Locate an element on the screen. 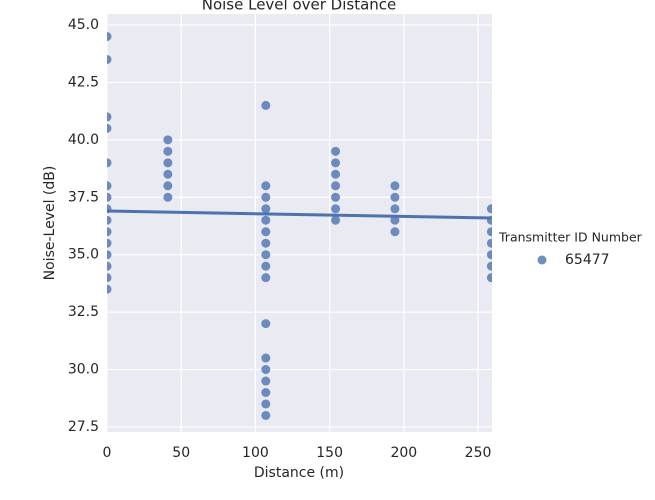 The height and width of the screenshot is (500, 655). legend: 65477 is located at coordinates (573, 260).